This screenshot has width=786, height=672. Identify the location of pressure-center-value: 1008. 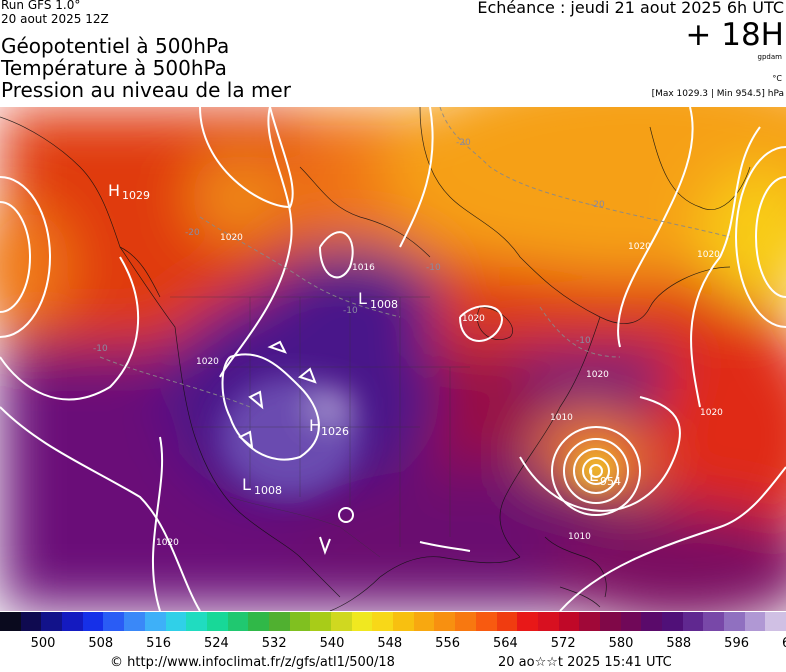
(384, 304).